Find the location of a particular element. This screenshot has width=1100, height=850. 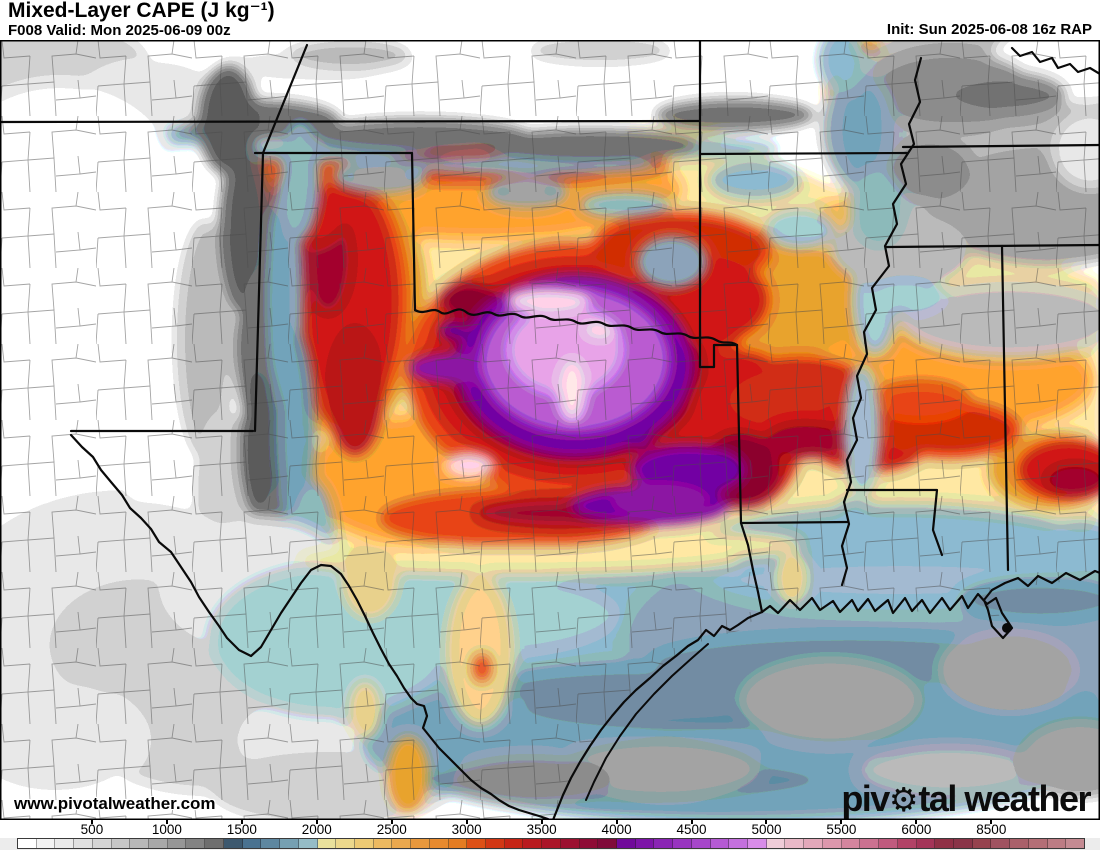

coast-barrier-islands is located at coordinates (647, 722).